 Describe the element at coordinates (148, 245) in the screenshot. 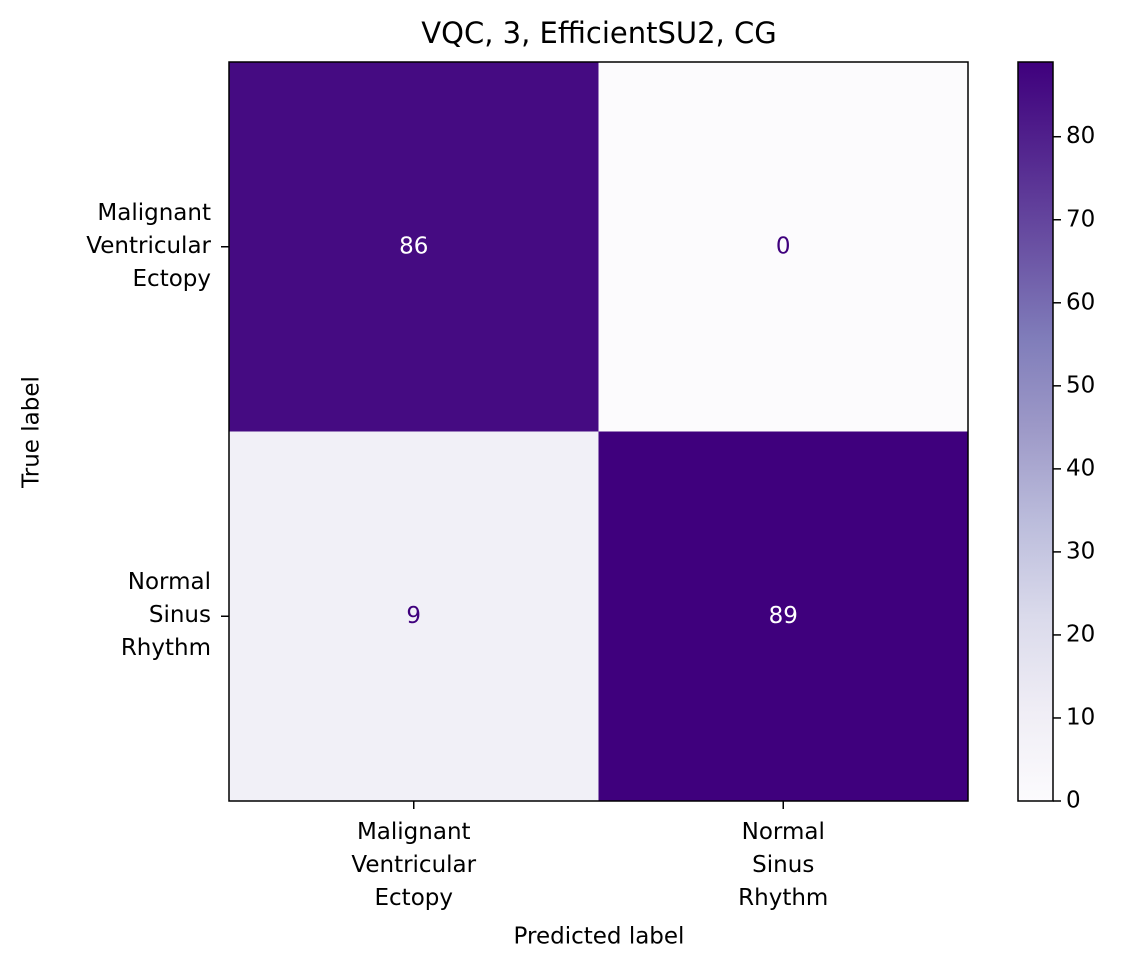

I see `y-tick-label: Malignant Ventricular Ectopy` at that location.